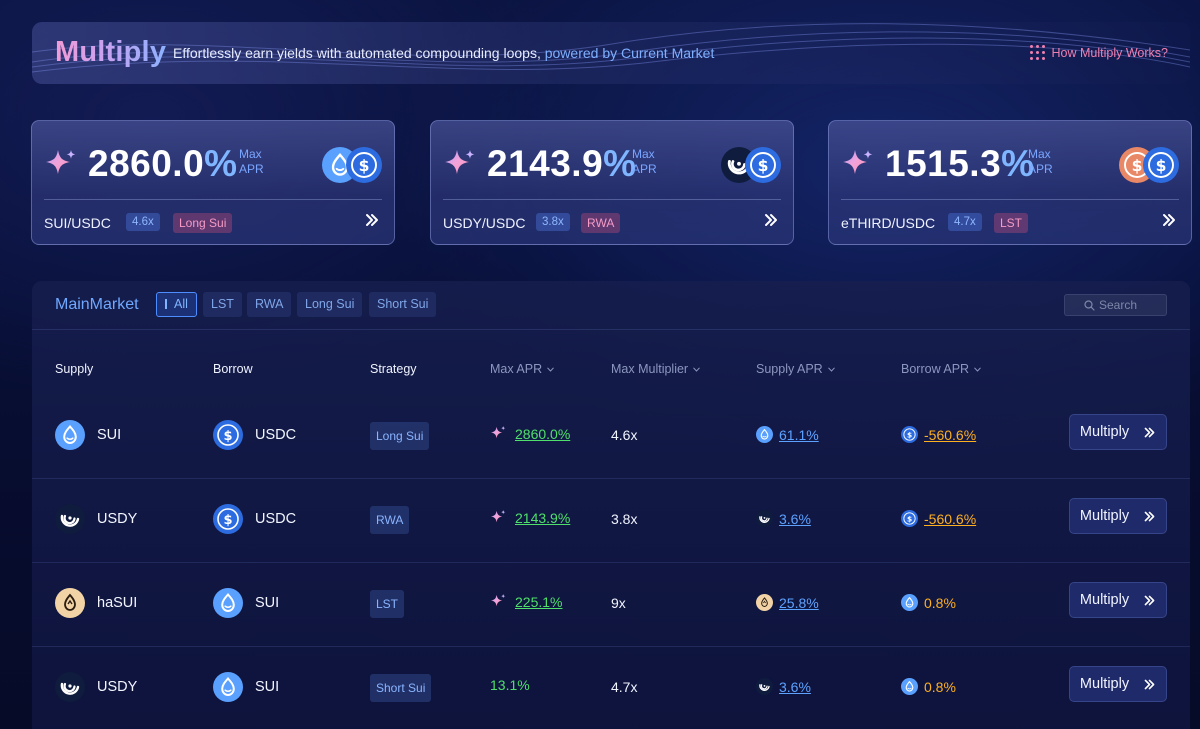  I want to click on subtitle-highlight: powered by Current Market, so click(629, 53).